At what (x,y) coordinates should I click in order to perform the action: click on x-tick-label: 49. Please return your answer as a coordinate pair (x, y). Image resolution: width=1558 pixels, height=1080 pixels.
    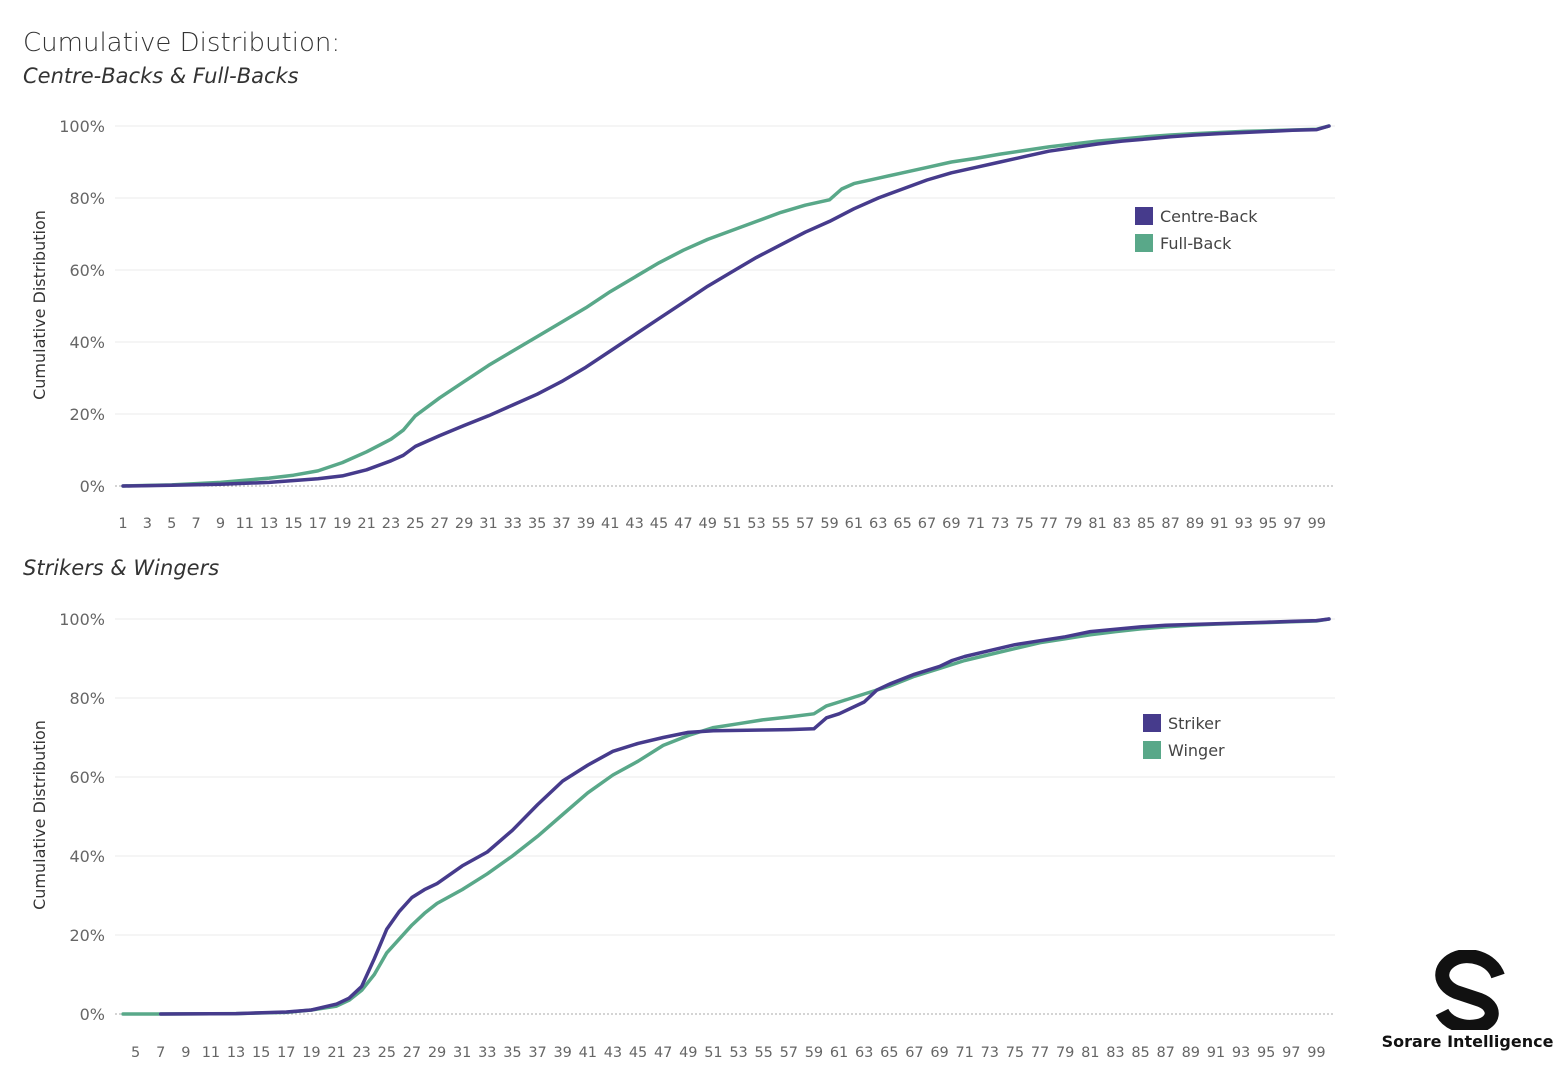
    Looking at the image, I should click on (708, 524).